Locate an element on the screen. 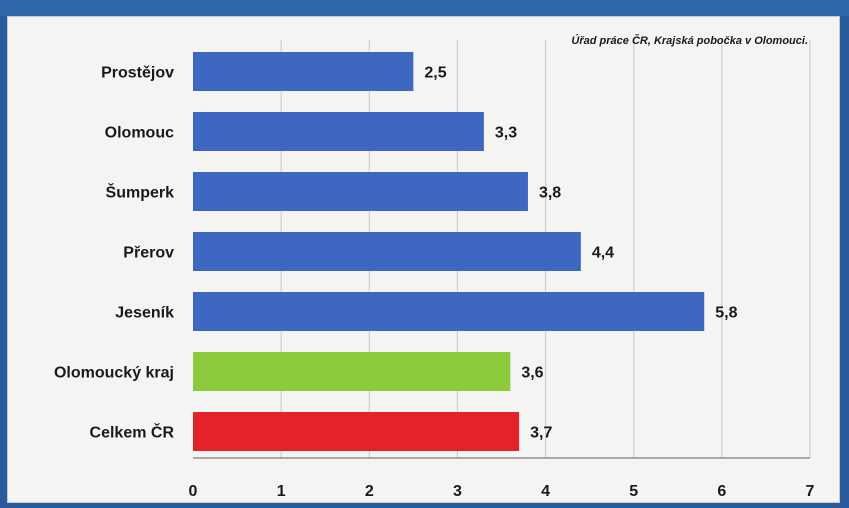 The image size is (849, 508). x-tick-label: 3 is located at coordinates (457, 491).